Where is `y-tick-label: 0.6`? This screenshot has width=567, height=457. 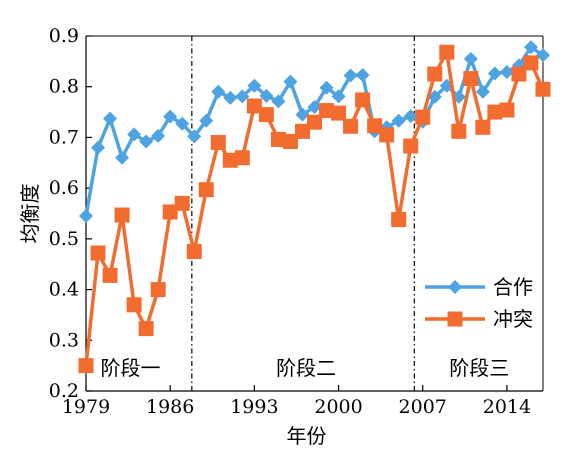 y-tick-label: 0.6 is located at coordinates (64, 188).